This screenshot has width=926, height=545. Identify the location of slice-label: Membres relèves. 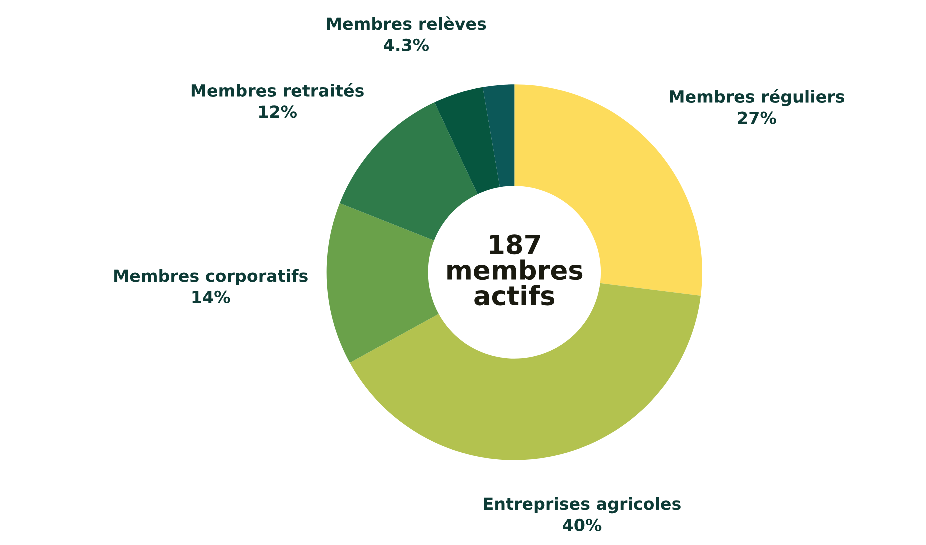
(406, 23).